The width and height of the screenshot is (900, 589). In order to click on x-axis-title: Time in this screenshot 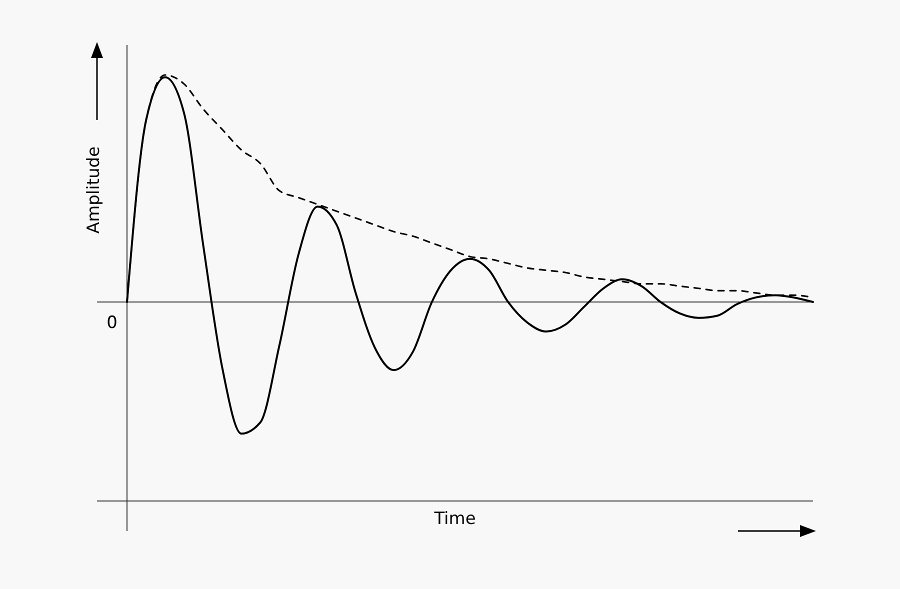, I will do `click(454, 519)`.